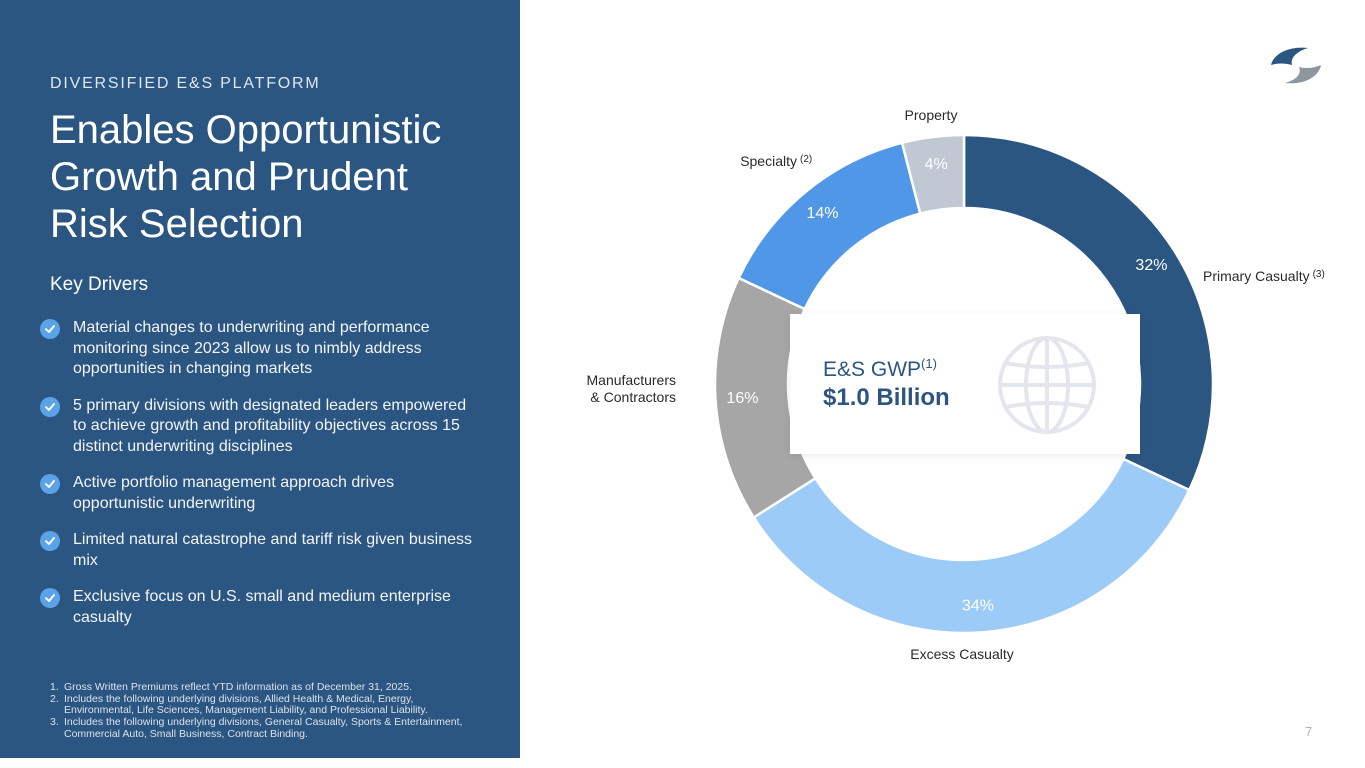 The width and height of the screenshot is (1365, 768). I want to click on footnote-marker: (2), so click(806, 159).